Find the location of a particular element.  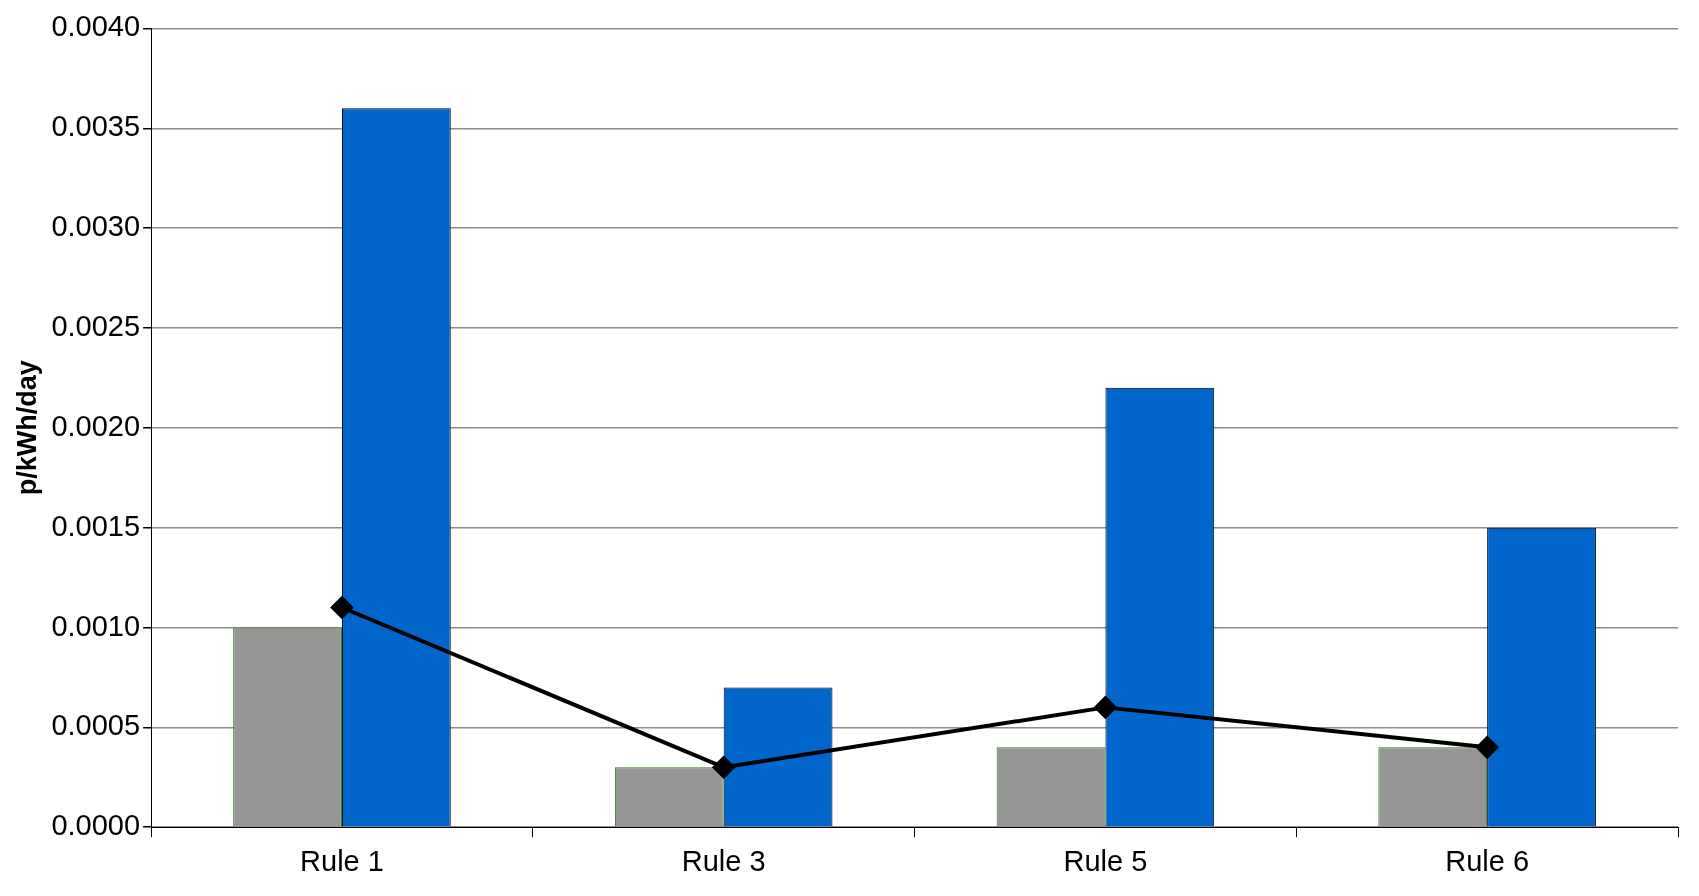

x-tick-label: Rule 1 is located at coordinates (342, 860).